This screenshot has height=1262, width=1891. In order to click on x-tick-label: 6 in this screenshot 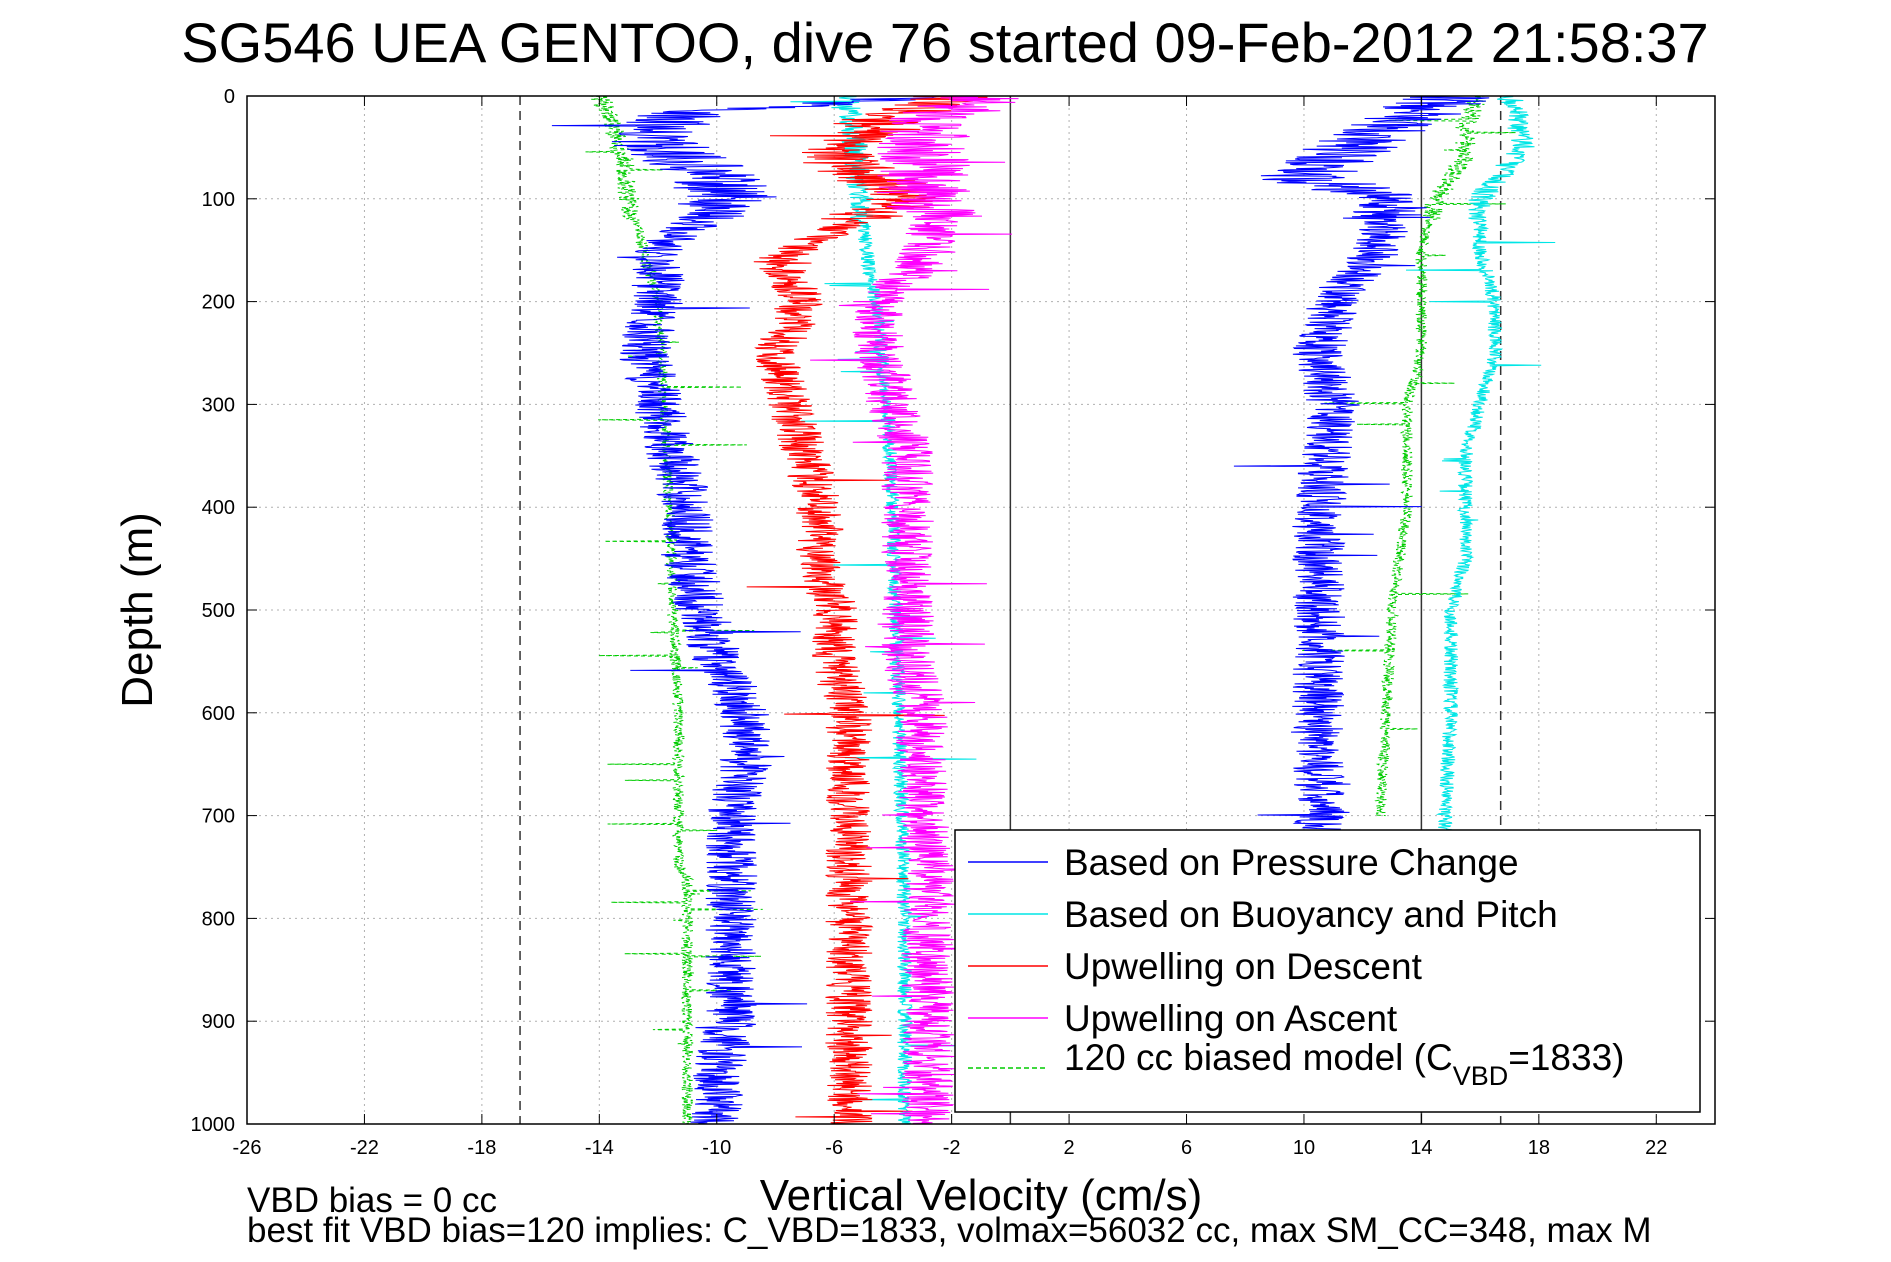, I will do `click(1186, 1148)`.